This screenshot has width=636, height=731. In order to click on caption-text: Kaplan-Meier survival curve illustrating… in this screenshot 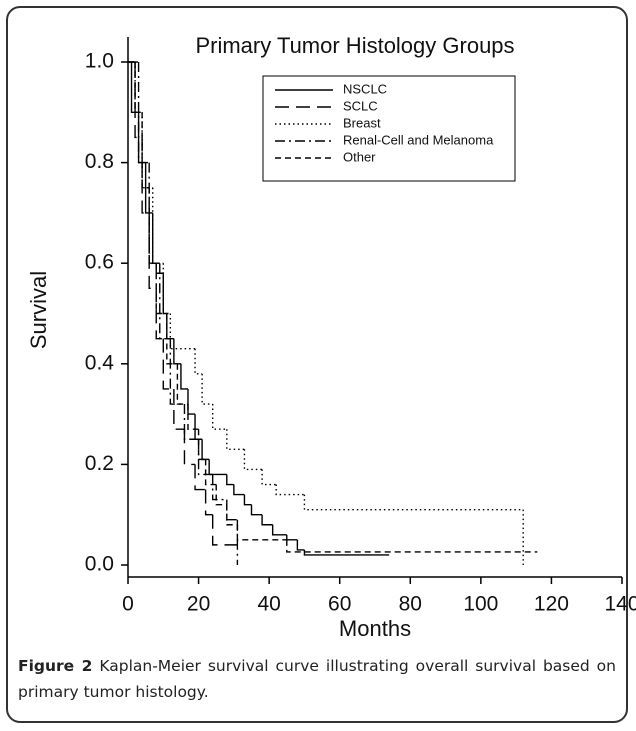, I will do `click(317, 679)`.